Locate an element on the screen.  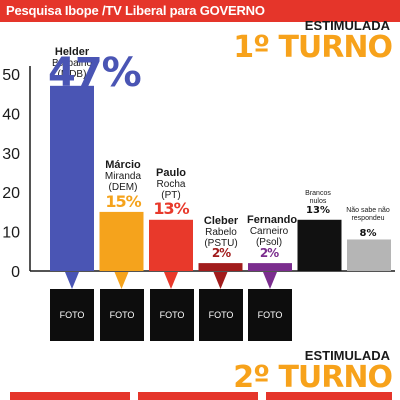
percentage-text: 15% is located at coordinates (123, 201).